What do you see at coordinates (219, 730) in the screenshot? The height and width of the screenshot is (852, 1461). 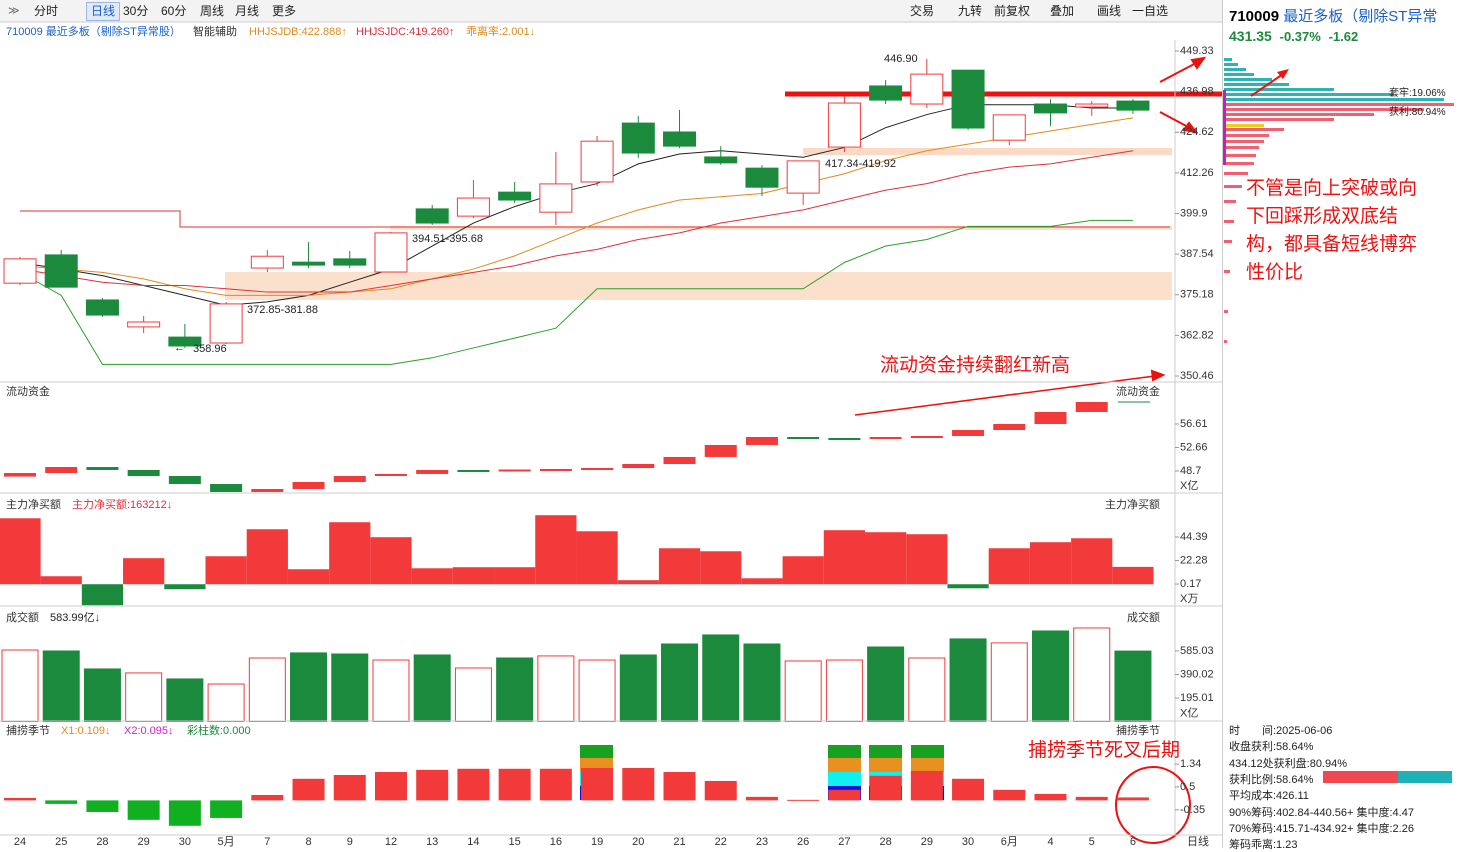 I see `legend-entry: 彩柱数:0.000` at bounding box center [219, 730].